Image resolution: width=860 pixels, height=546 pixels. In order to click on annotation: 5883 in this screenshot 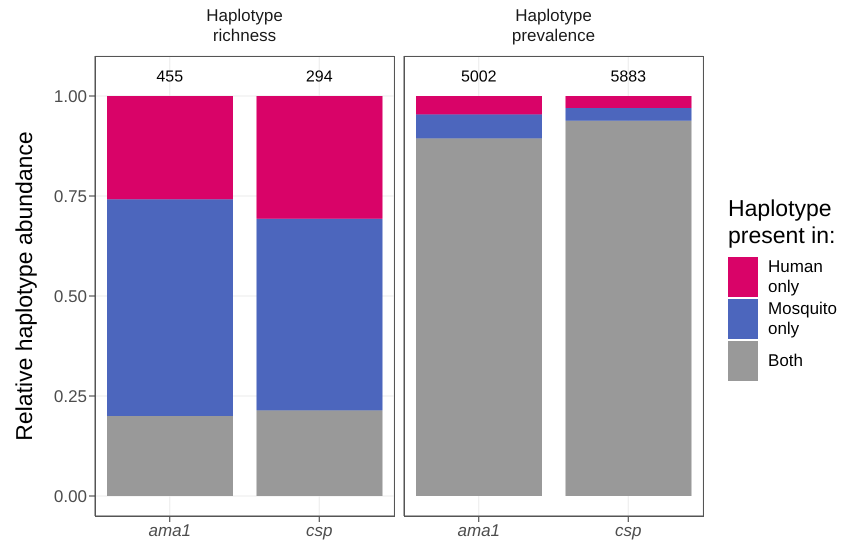, I will do `click(628, 77)`.